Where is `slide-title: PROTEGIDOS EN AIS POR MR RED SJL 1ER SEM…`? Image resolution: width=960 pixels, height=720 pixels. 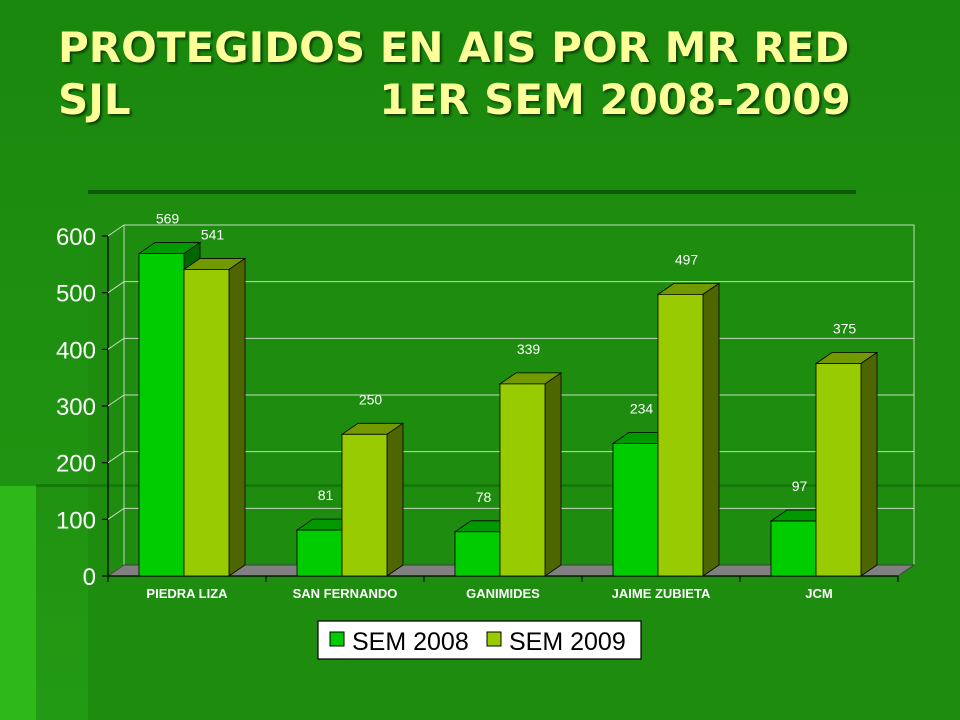
slide-title: PROTEGIDOS EN AIS POR MR RED SJL 1ER SEM… is located at coordinates (461, 73).